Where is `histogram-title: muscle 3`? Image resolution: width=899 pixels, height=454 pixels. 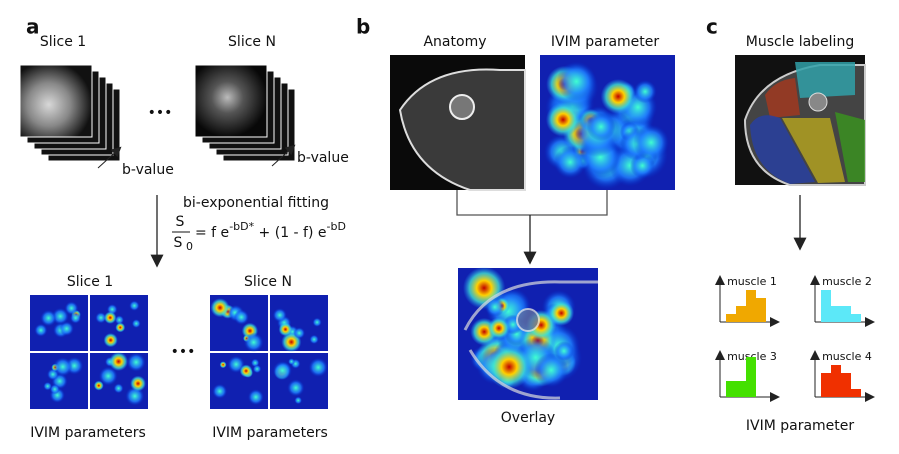
histogram-title: muscle 3 is located at coordinates (752, 356).